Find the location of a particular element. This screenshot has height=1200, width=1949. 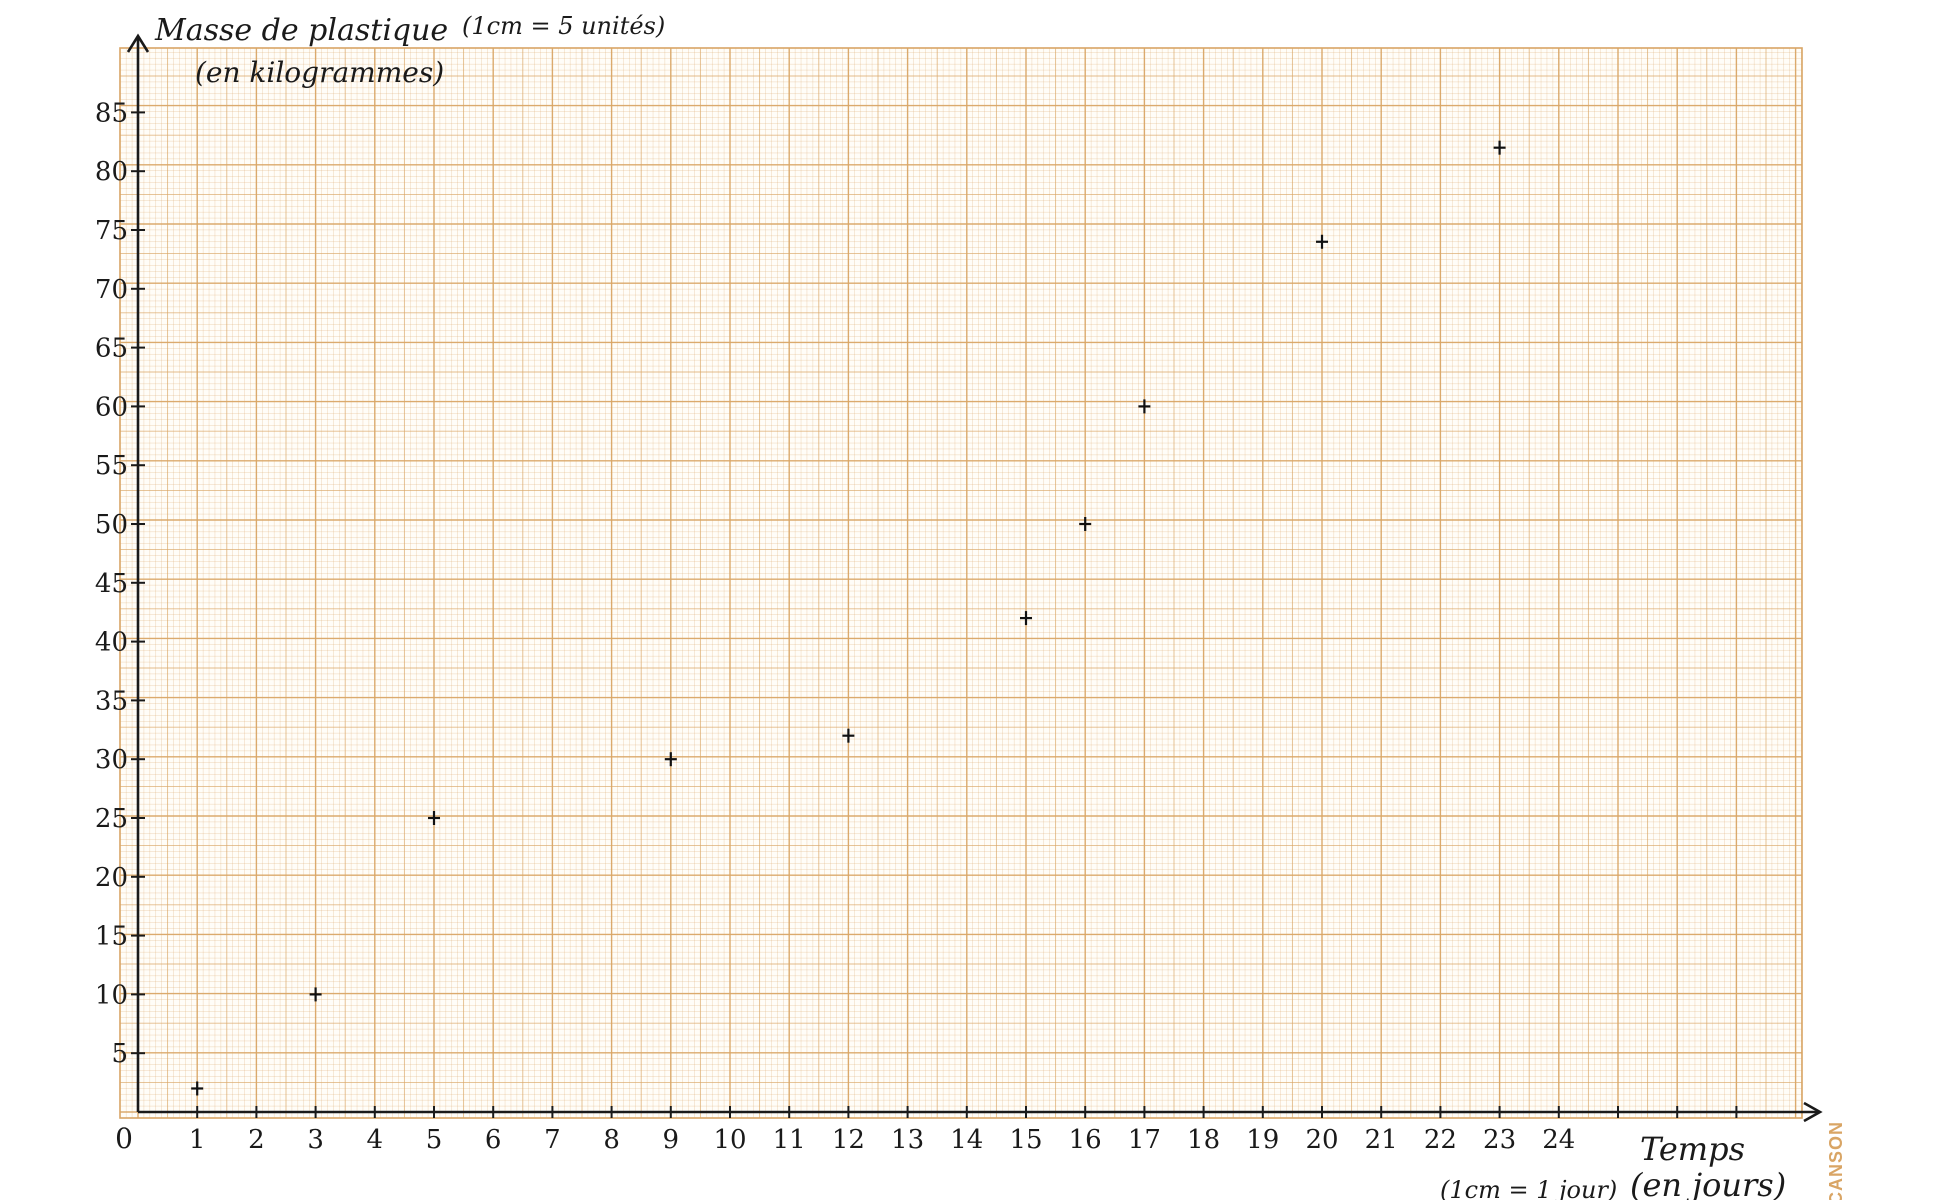

x-tick-label: 17 is located at coordinates (1144, 1140).